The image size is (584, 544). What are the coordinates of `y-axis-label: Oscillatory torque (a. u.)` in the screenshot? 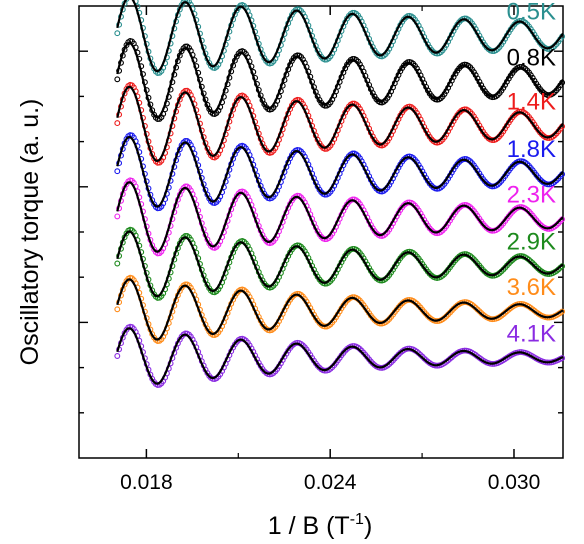 It's located at (30, 232).